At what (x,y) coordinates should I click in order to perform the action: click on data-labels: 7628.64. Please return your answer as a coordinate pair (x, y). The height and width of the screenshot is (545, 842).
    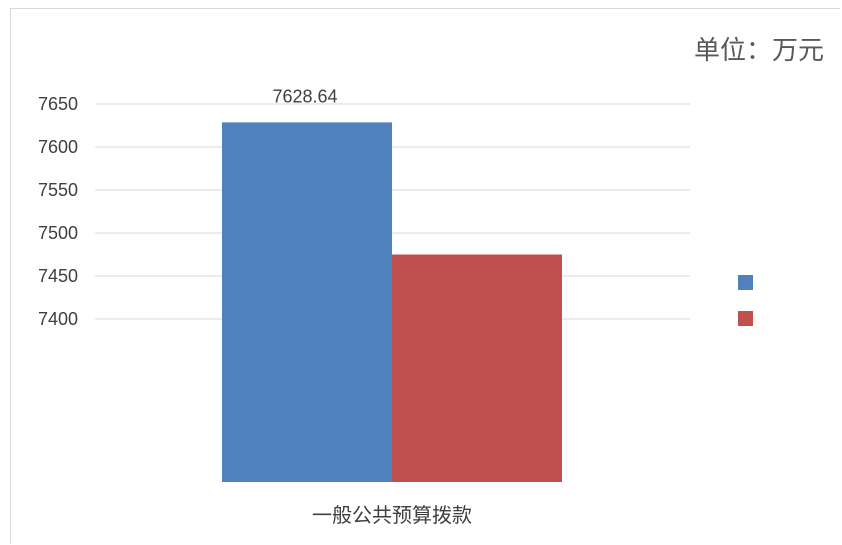
    Looking at the image, I should click on (304, 96).